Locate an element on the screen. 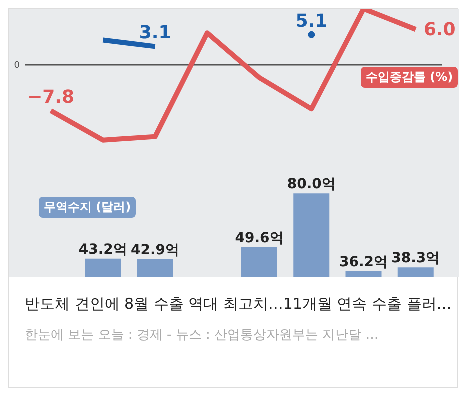  text: 무역수지 (달러) is located at coordinates (87, 207).